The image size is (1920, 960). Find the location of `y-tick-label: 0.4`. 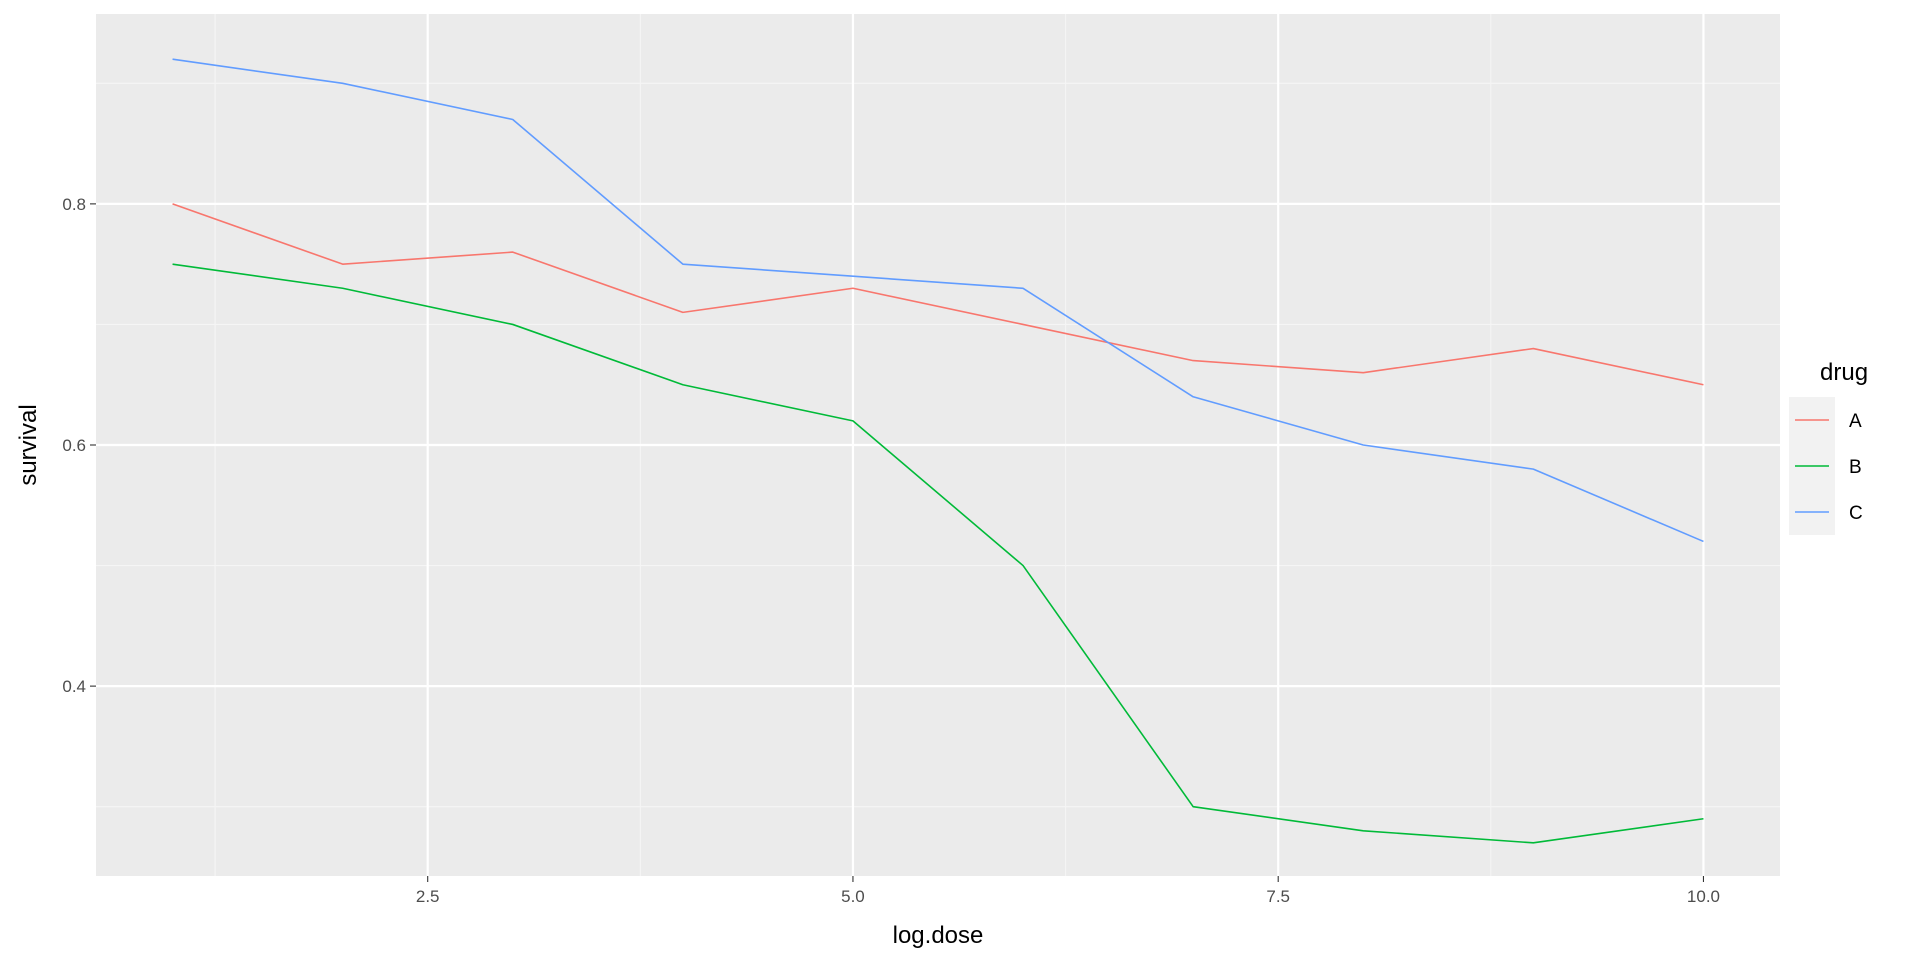

y-tick-label: 0.4 is located at coordinates (74, 686).